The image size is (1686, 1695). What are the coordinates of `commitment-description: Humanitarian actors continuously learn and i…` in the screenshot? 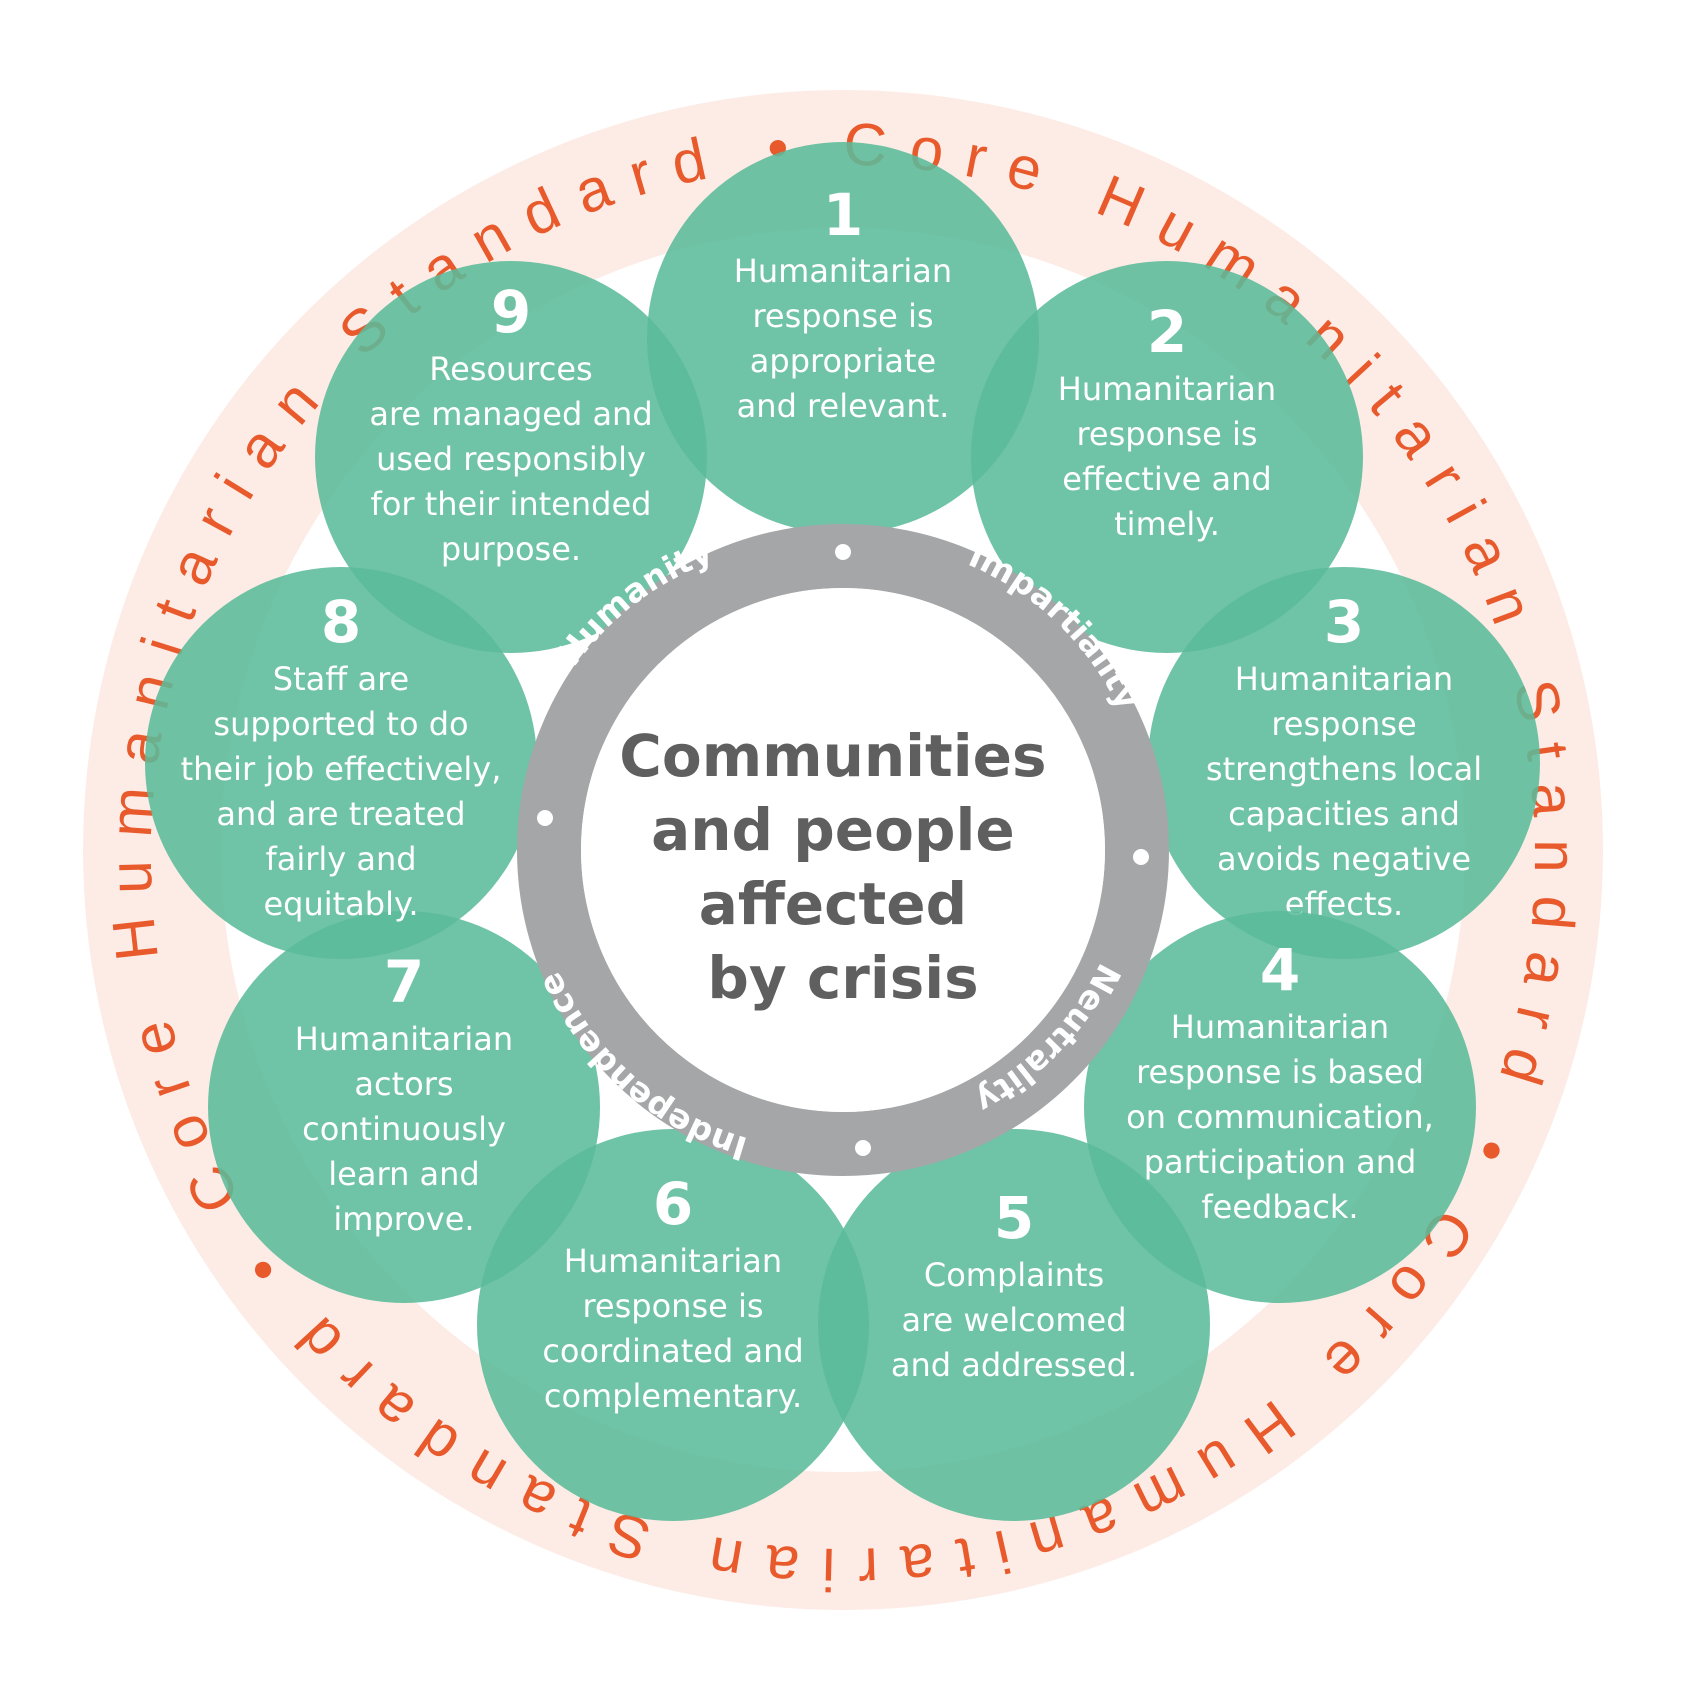 It's located at (404, 1129).